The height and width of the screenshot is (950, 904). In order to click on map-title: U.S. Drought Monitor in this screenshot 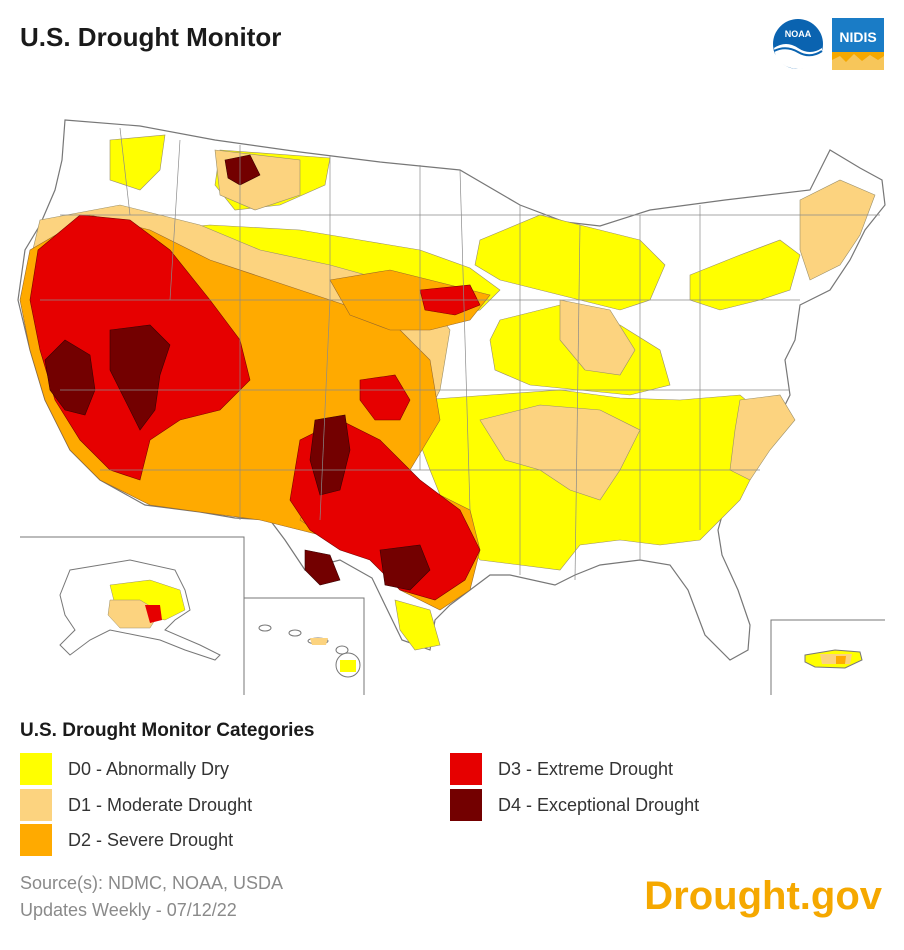, I will do `click(151, 37)`.